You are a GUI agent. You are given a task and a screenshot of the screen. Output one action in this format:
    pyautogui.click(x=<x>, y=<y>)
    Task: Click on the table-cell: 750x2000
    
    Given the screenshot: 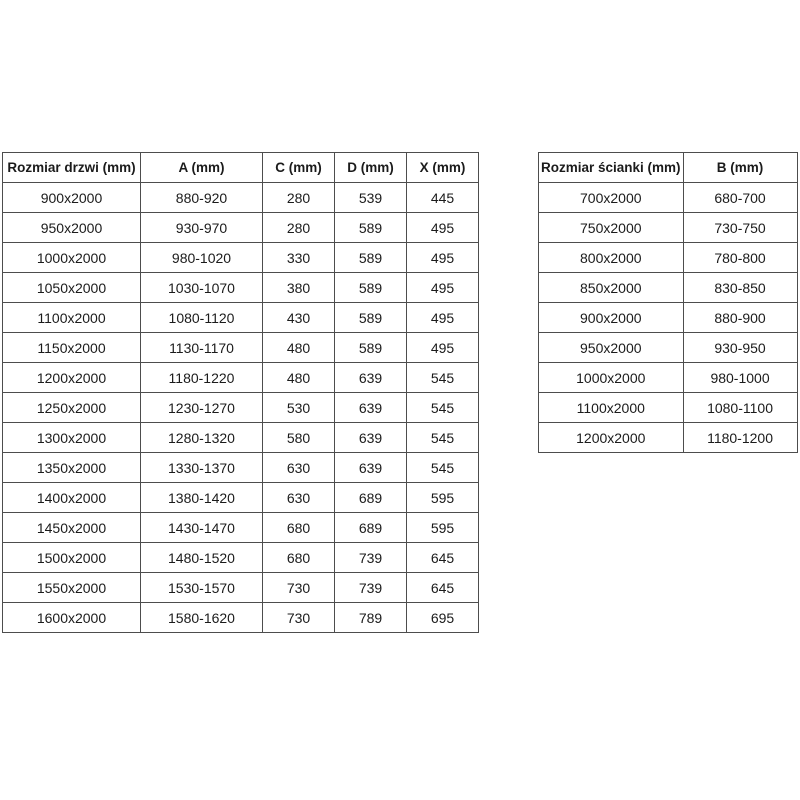 What is the action you would take?
    pyautogui.click(x=611, y=227)
    